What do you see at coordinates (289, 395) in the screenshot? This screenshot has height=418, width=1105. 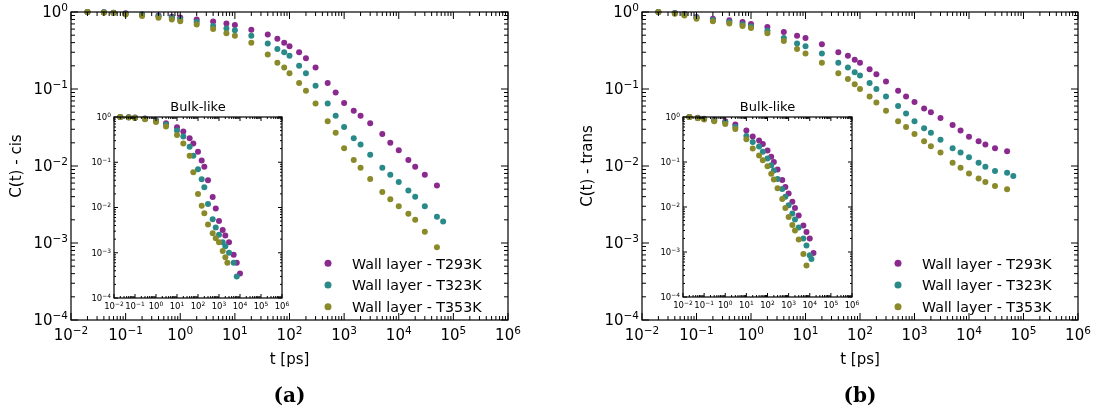 I see `text: (a)` at bounding box center [289, 395].